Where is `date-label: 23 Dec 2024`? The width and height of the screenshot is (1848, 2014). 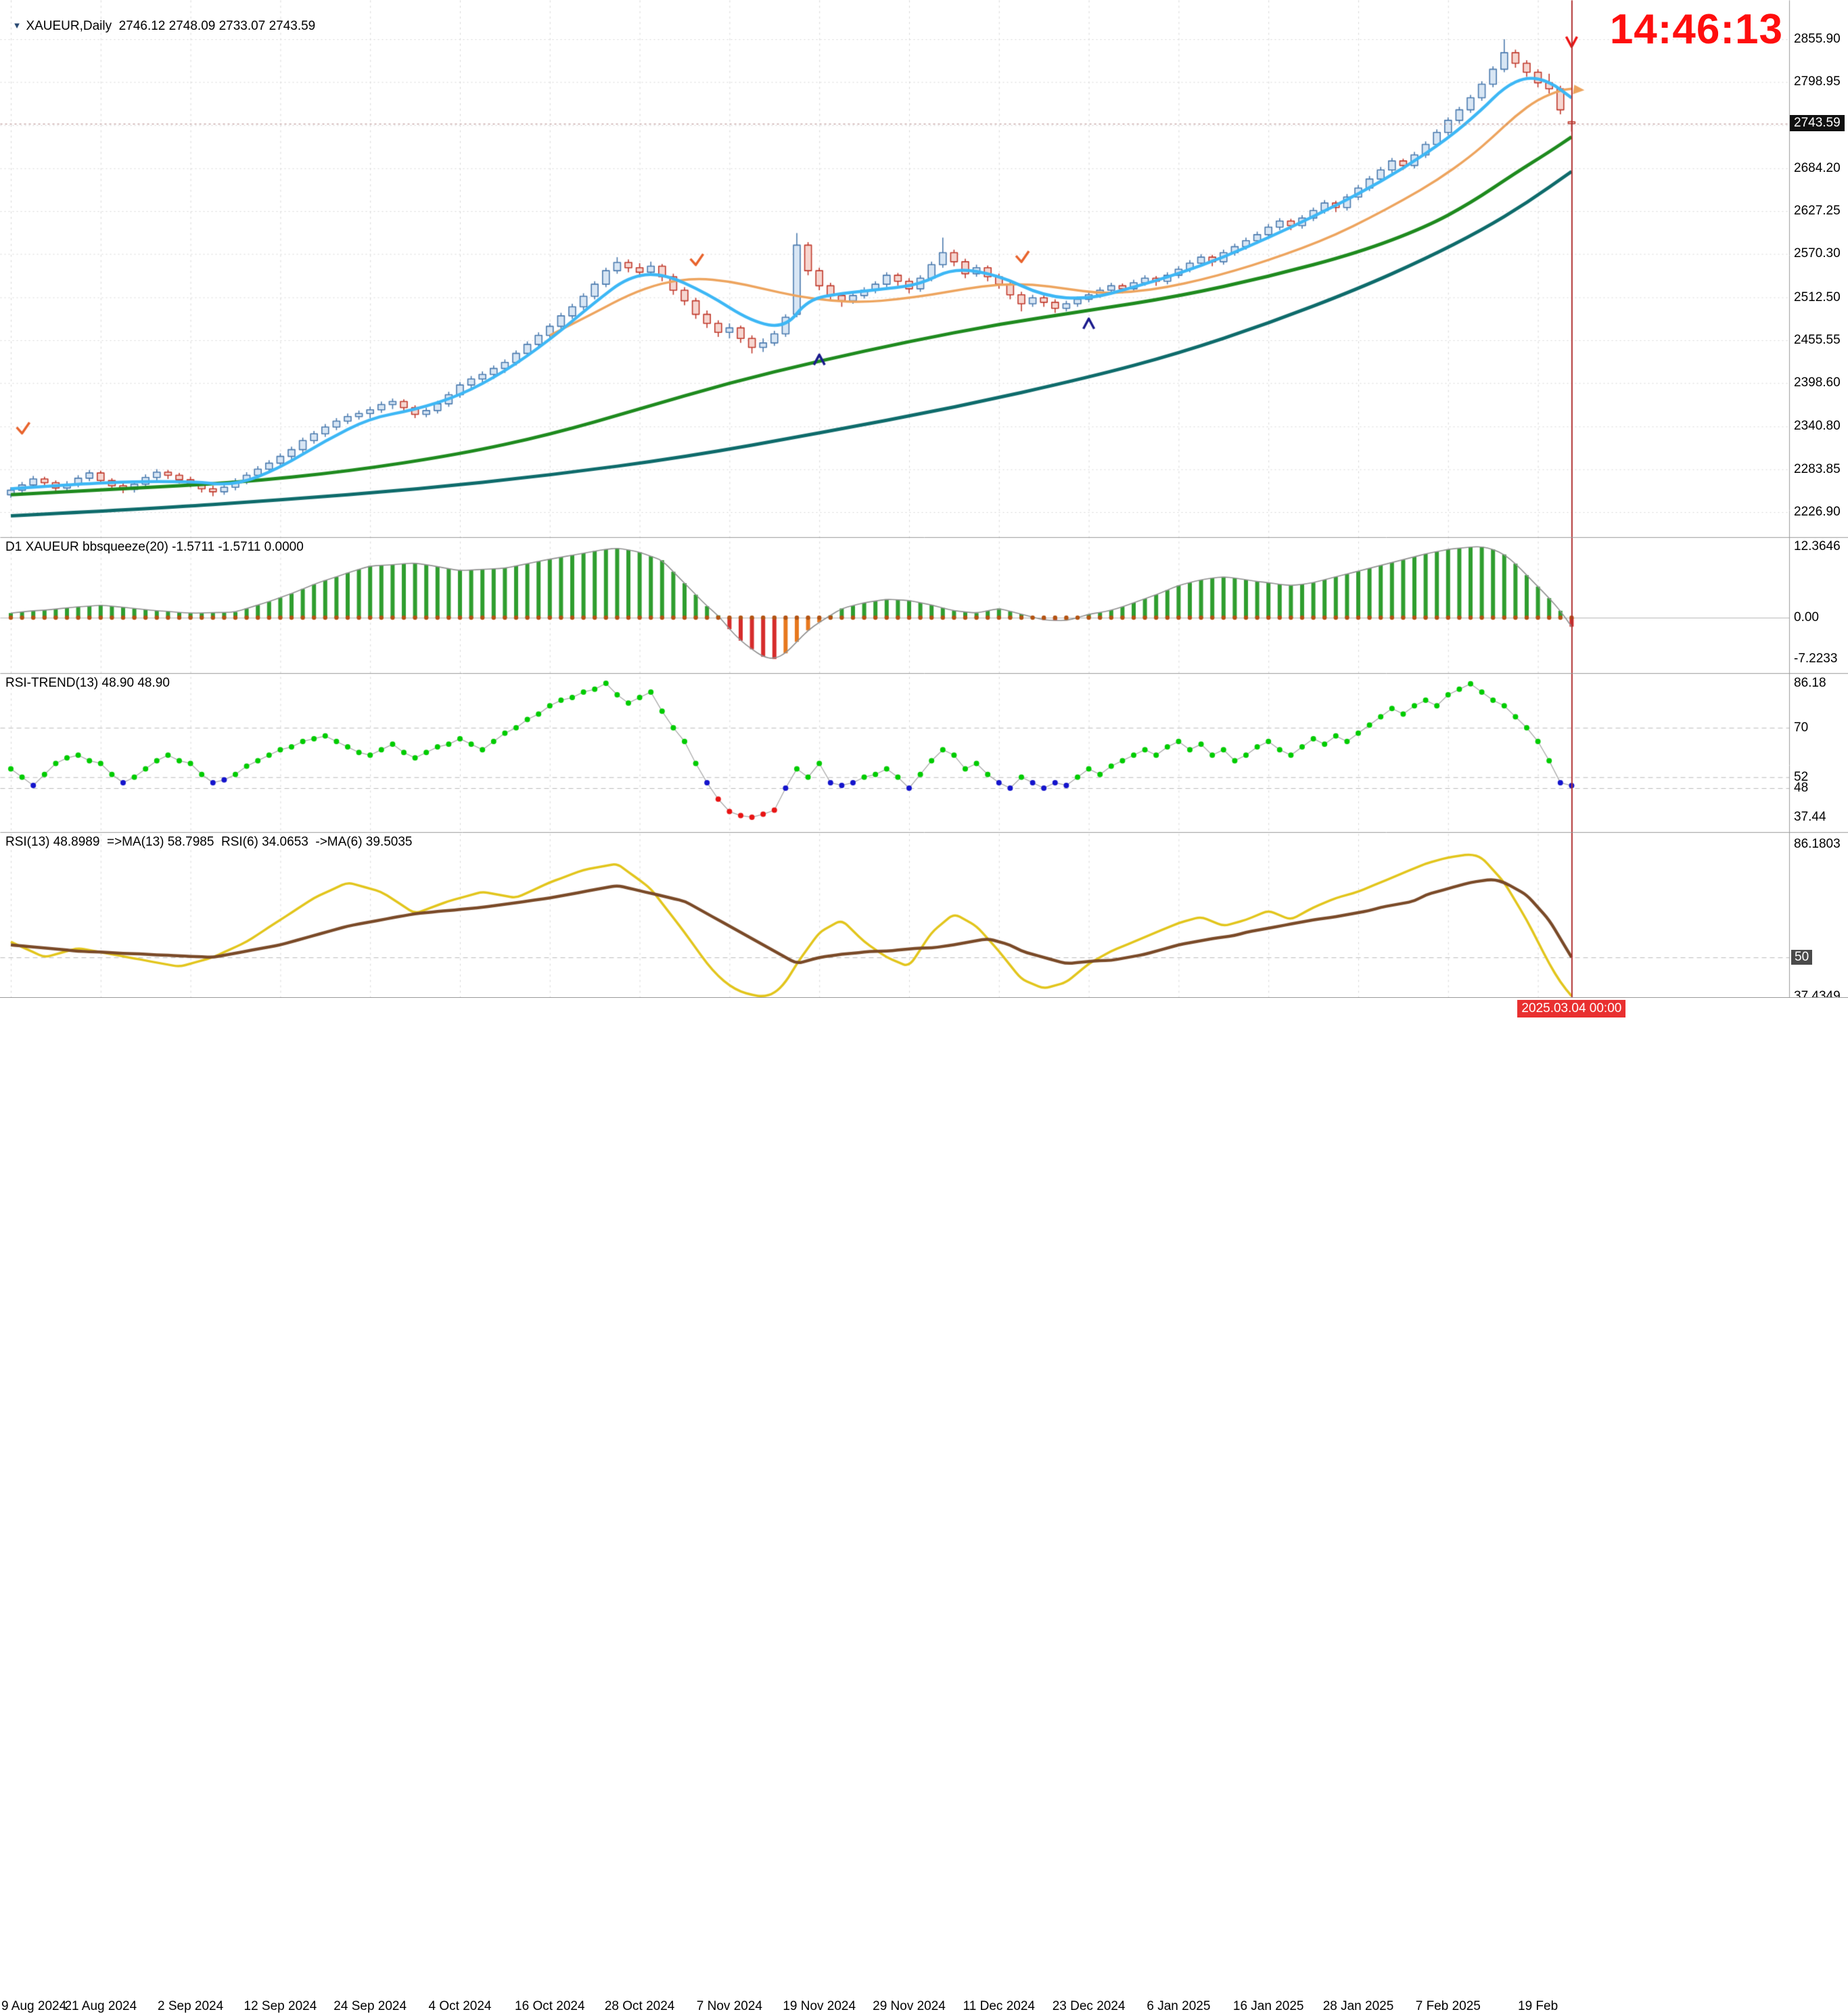 date-label: 23 Dec 2024 is located at coordinates (1089, 2006).